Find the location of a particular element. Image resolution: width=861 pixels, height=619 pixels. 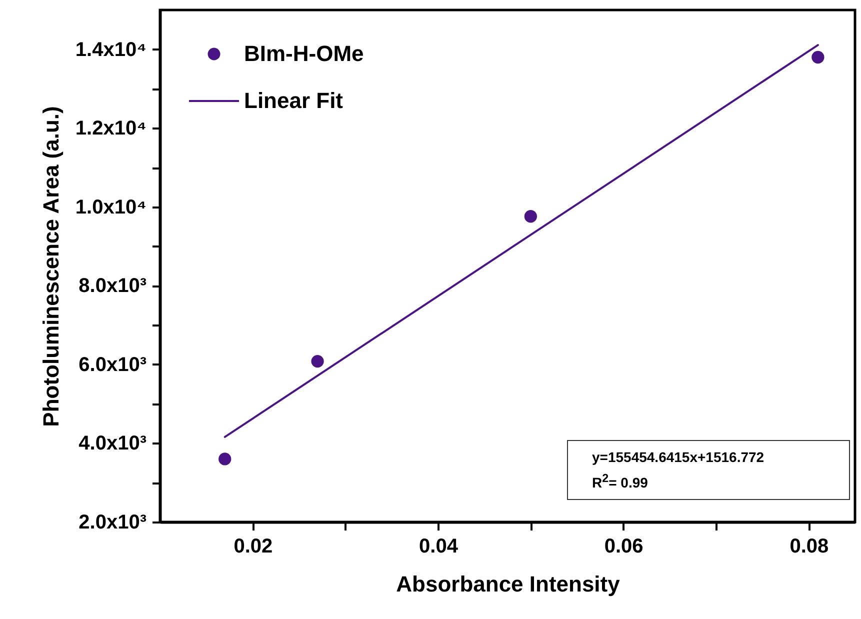

y-tick-label: 6.0x10³ is located at coordinates (112, 365).